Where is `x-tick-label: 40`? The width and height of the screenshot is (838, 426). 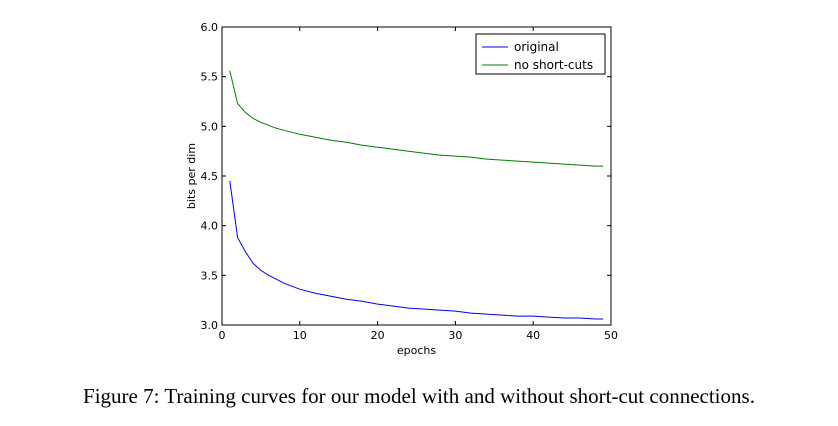 x-tick-label: 40 is located at coordinates (533, 335).